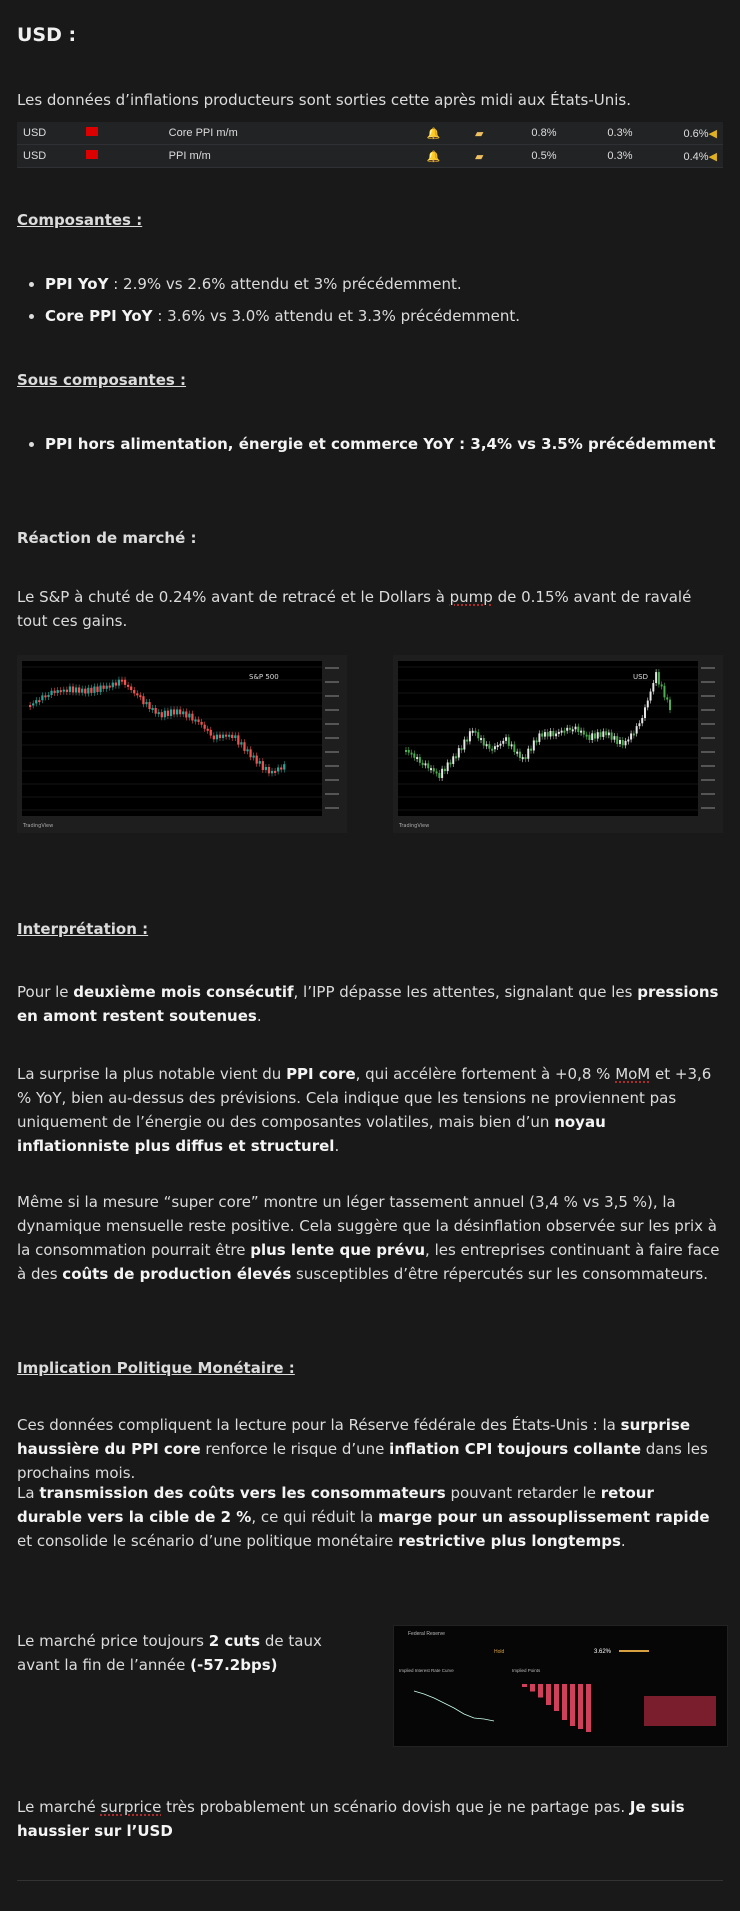 This screenshot has height=1911, width=740. I want to click on text-segment: Pour le, so click(45, 992).